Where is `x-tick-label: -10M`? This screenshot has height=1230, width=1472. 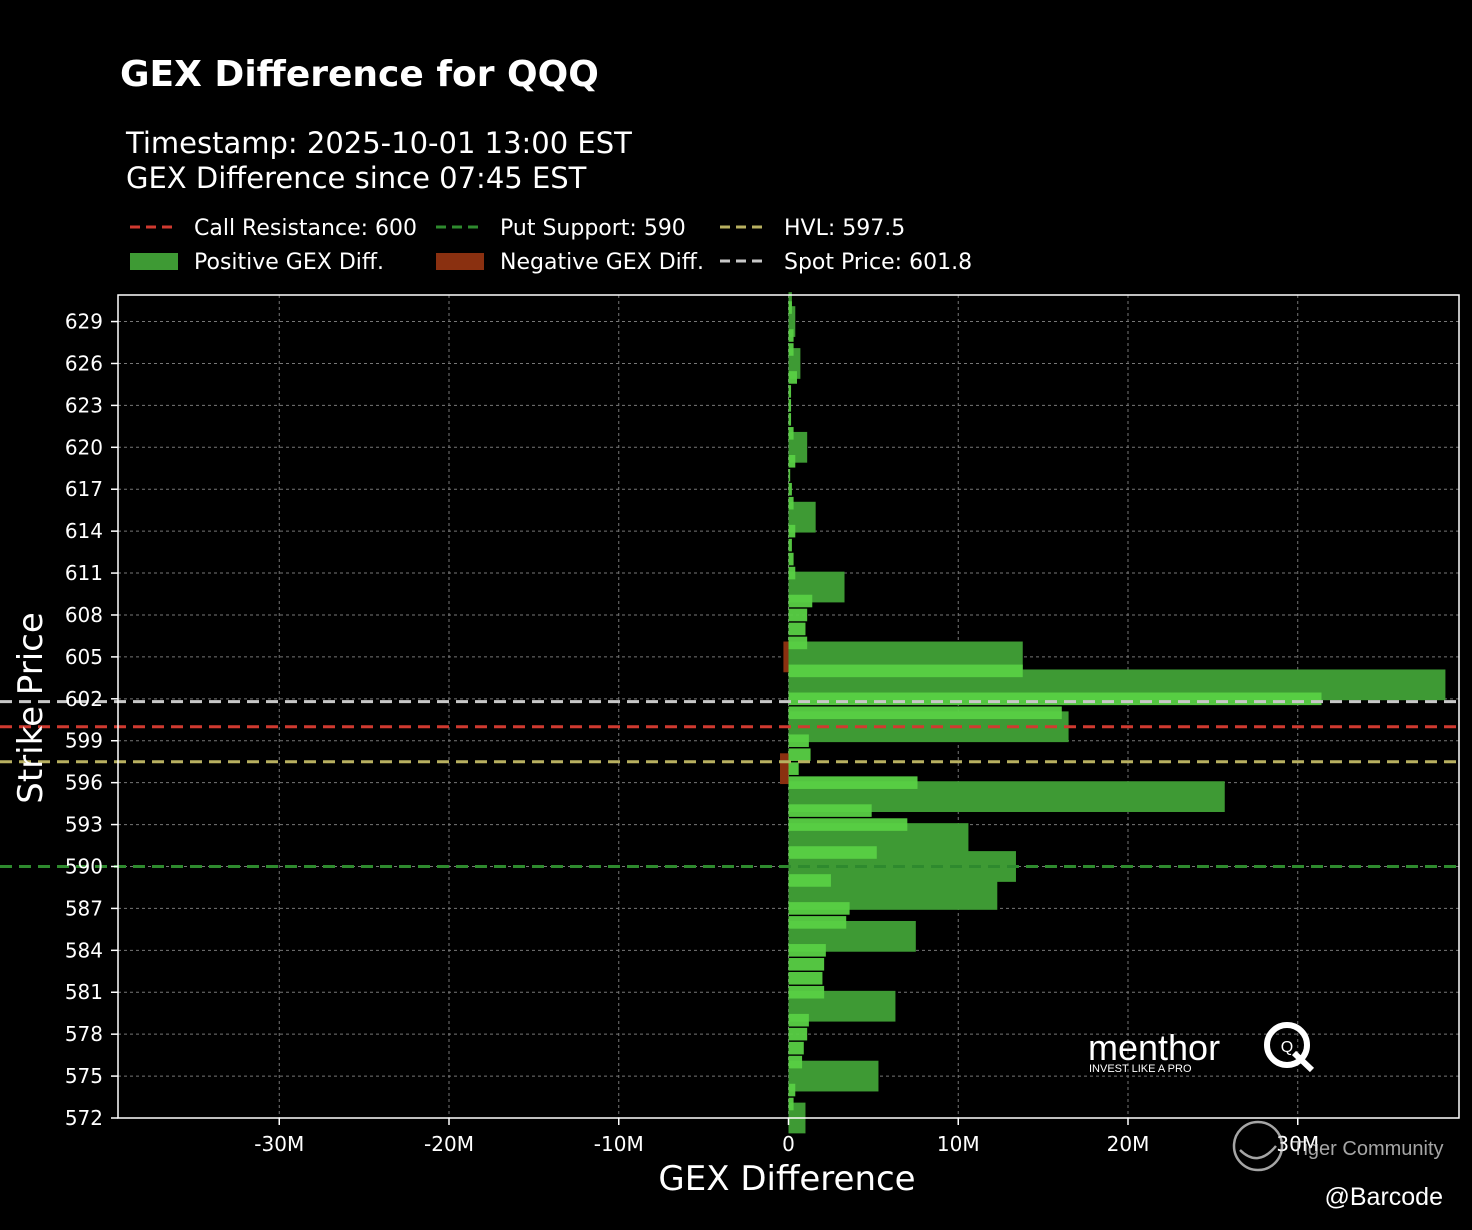 x-tick-label: -10M is located at coordinates (619, 1144).